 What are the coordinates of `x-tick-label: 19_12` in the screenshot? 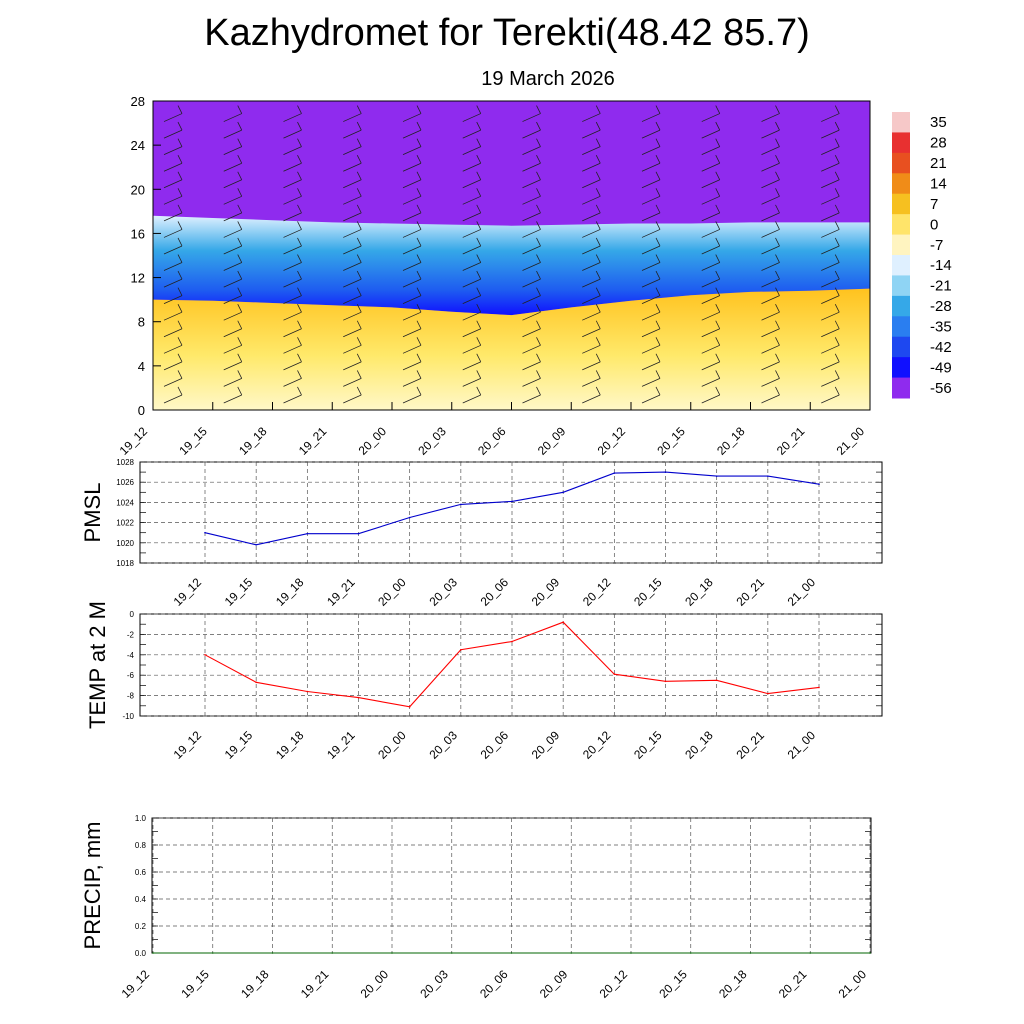 It's located at (136, 984).